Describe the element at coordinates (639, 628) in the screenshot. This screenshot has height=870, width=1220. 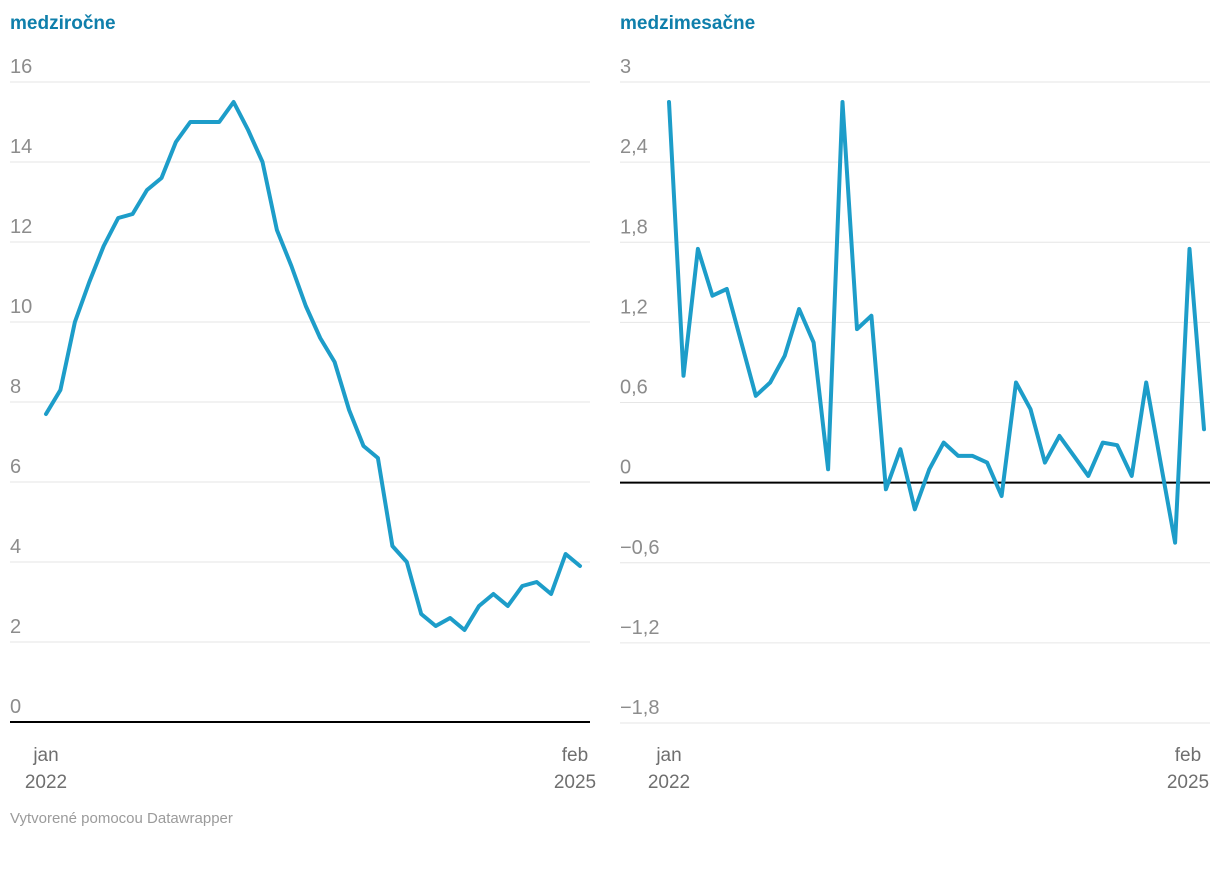
I see `y-tick-label: −1,2` at that location.